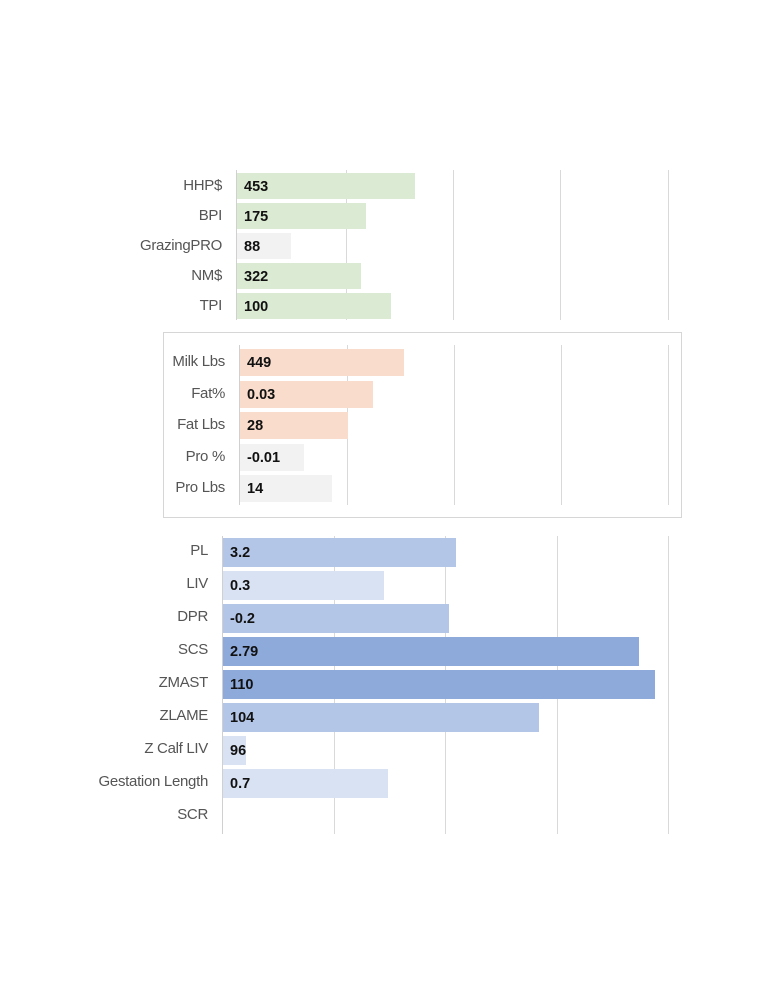  Describe the element at coordinates (180, 245) in the screenshot. I see `category-label: GrazingPRO` at that location.